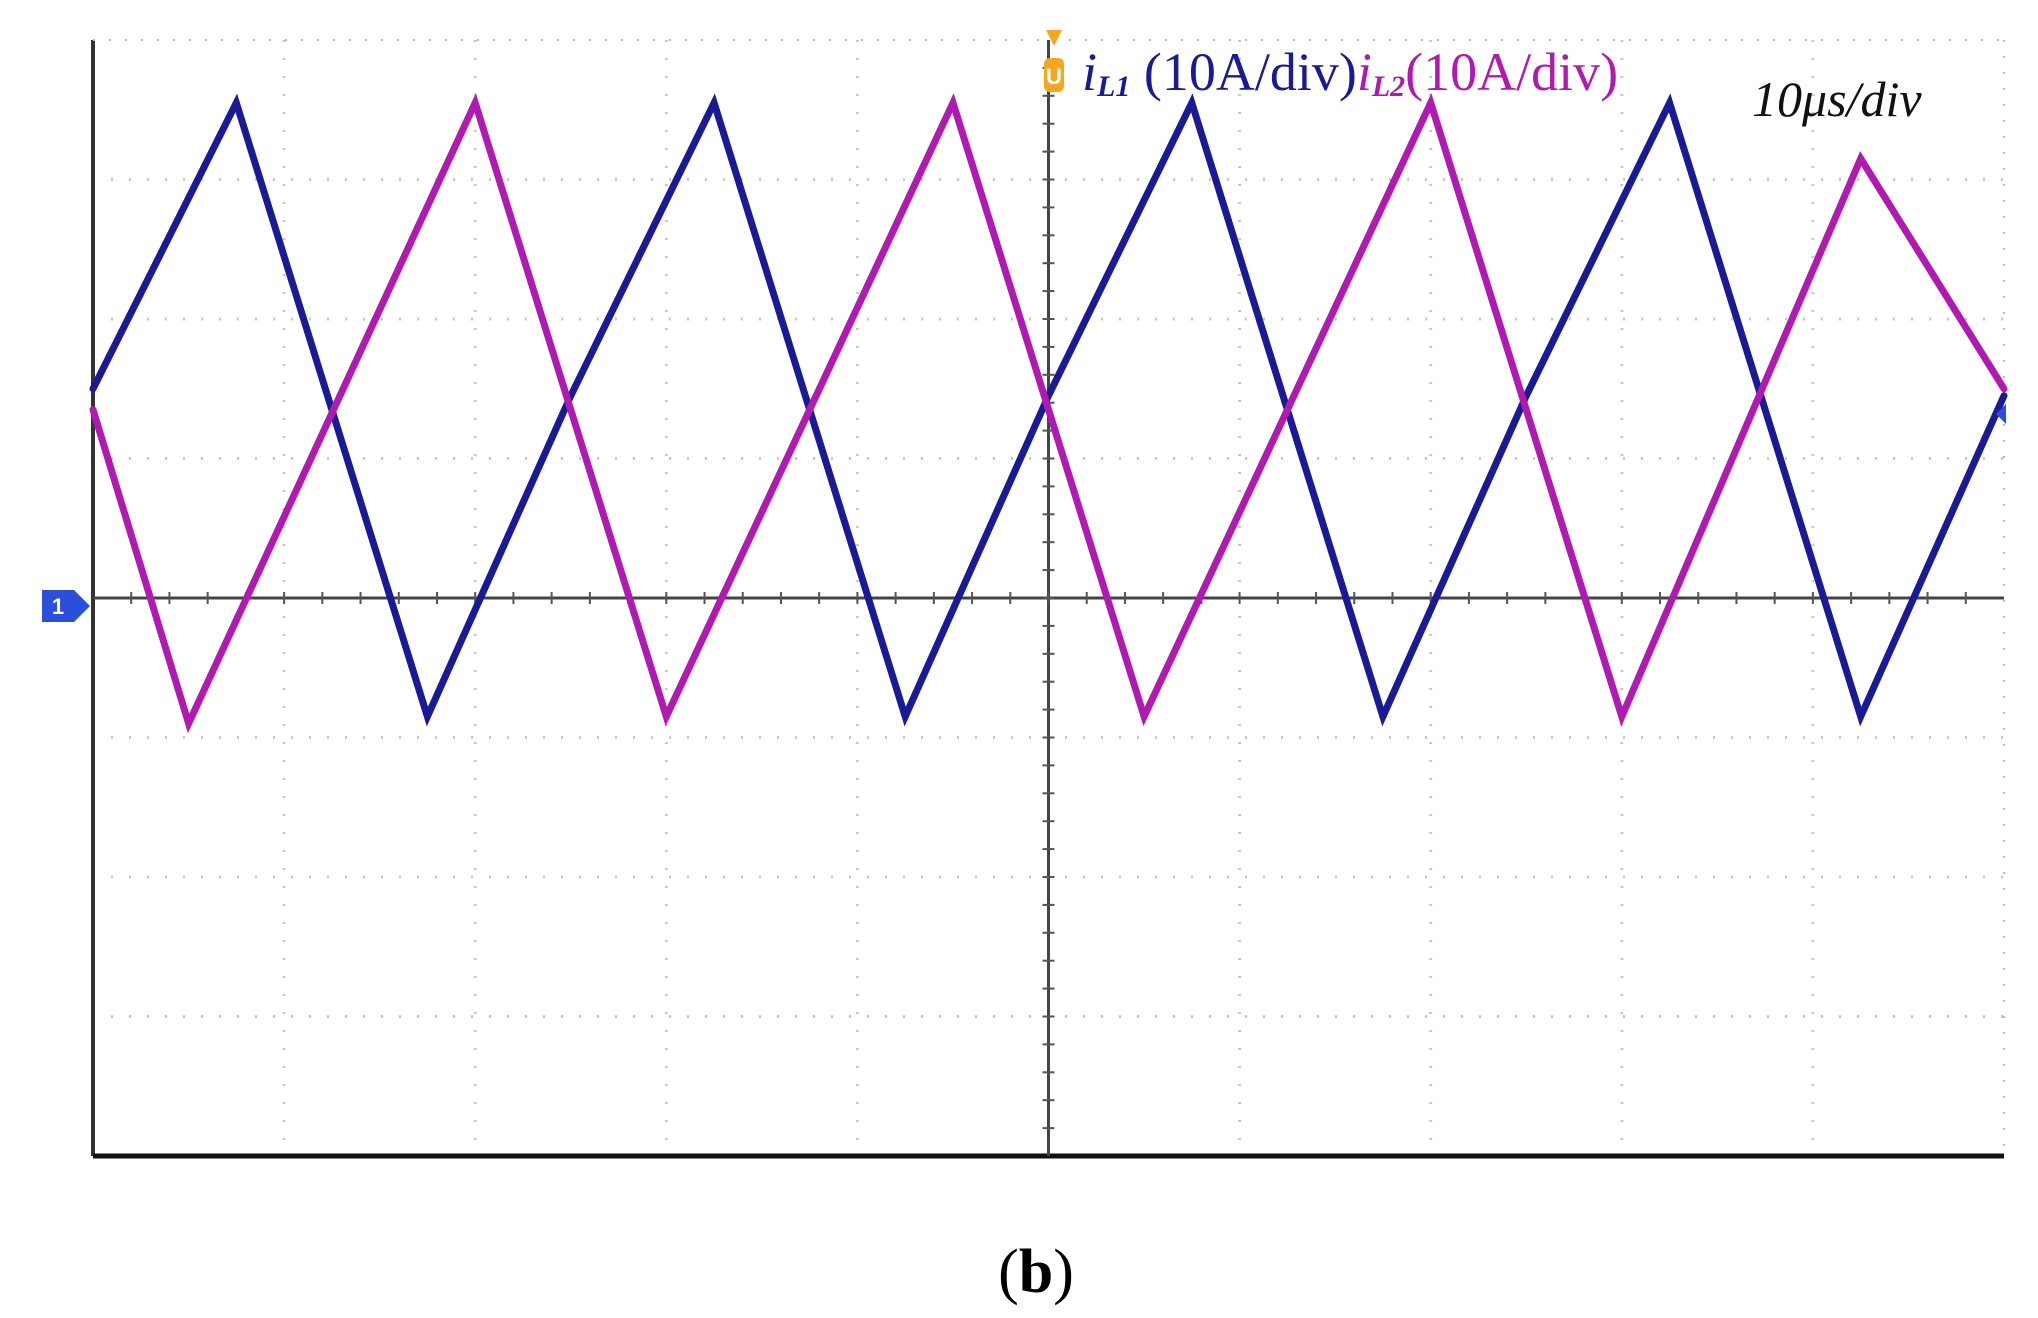  I want to click on caption-letter: b, so click(1036, 1272).